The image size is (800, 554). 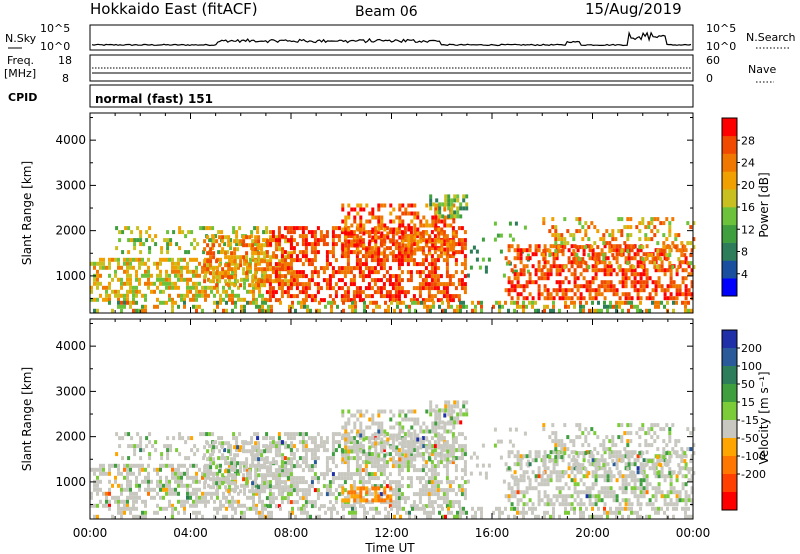 What do you see at coordinates (391, 68) in the screenshot?
I see `frequency-panel-frame` at bounding box center [391, 68].